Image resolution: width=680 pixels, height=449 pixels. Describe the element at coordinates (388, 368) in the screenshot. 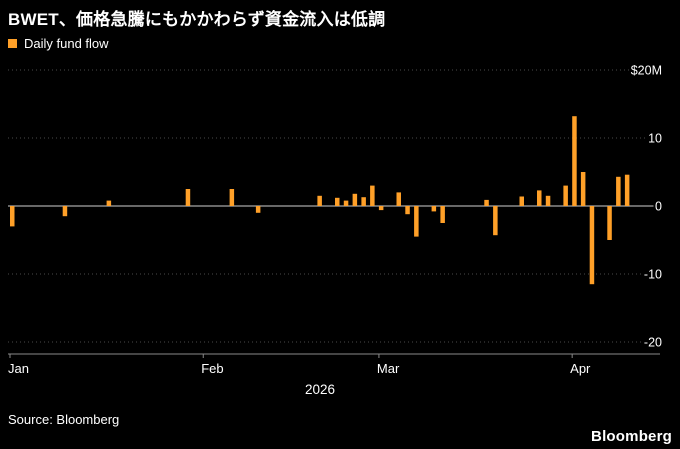

I see `x-tick-label: Mar` at that location.